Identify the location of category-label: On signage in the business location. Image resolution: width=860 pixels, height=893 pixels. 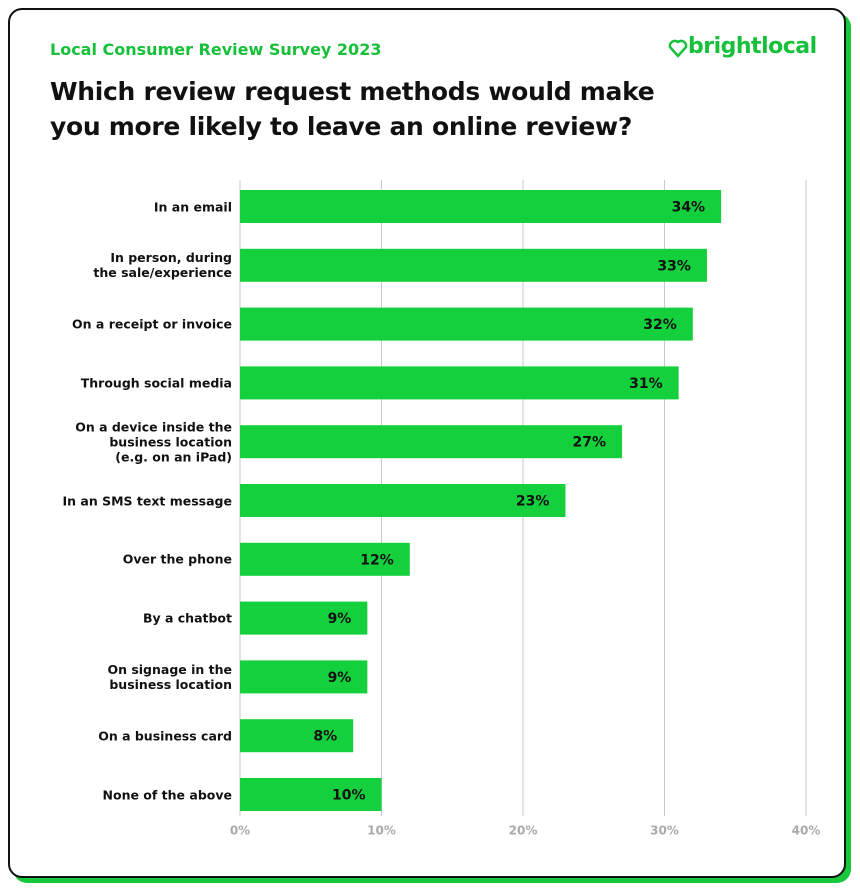
(169, 676).